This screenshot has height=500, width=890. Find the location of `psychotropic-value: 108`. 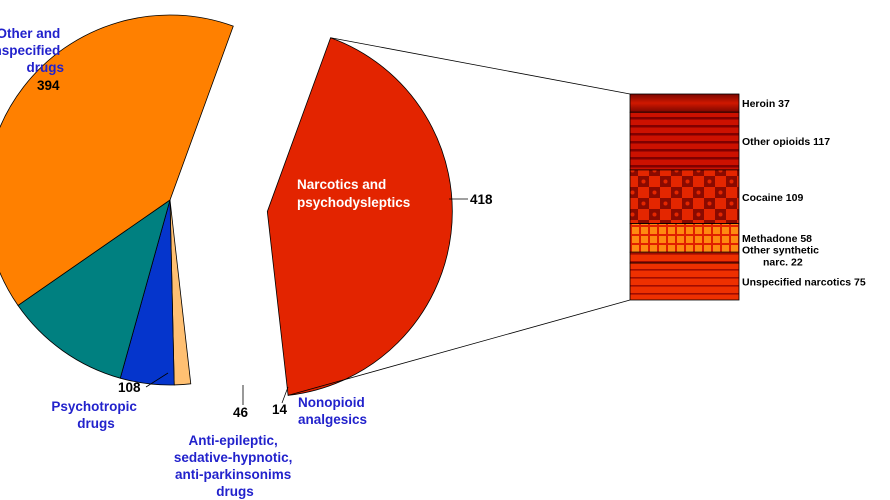

psychotropic-value: 108 is located at coordinates (129, 387).